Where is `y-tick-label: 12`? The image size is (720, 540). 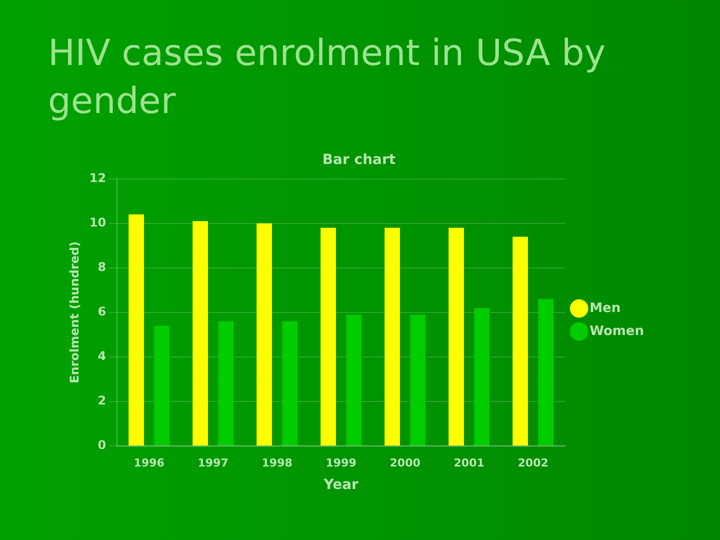
y-tick-label: 12 is located at coordinates (97, 177).